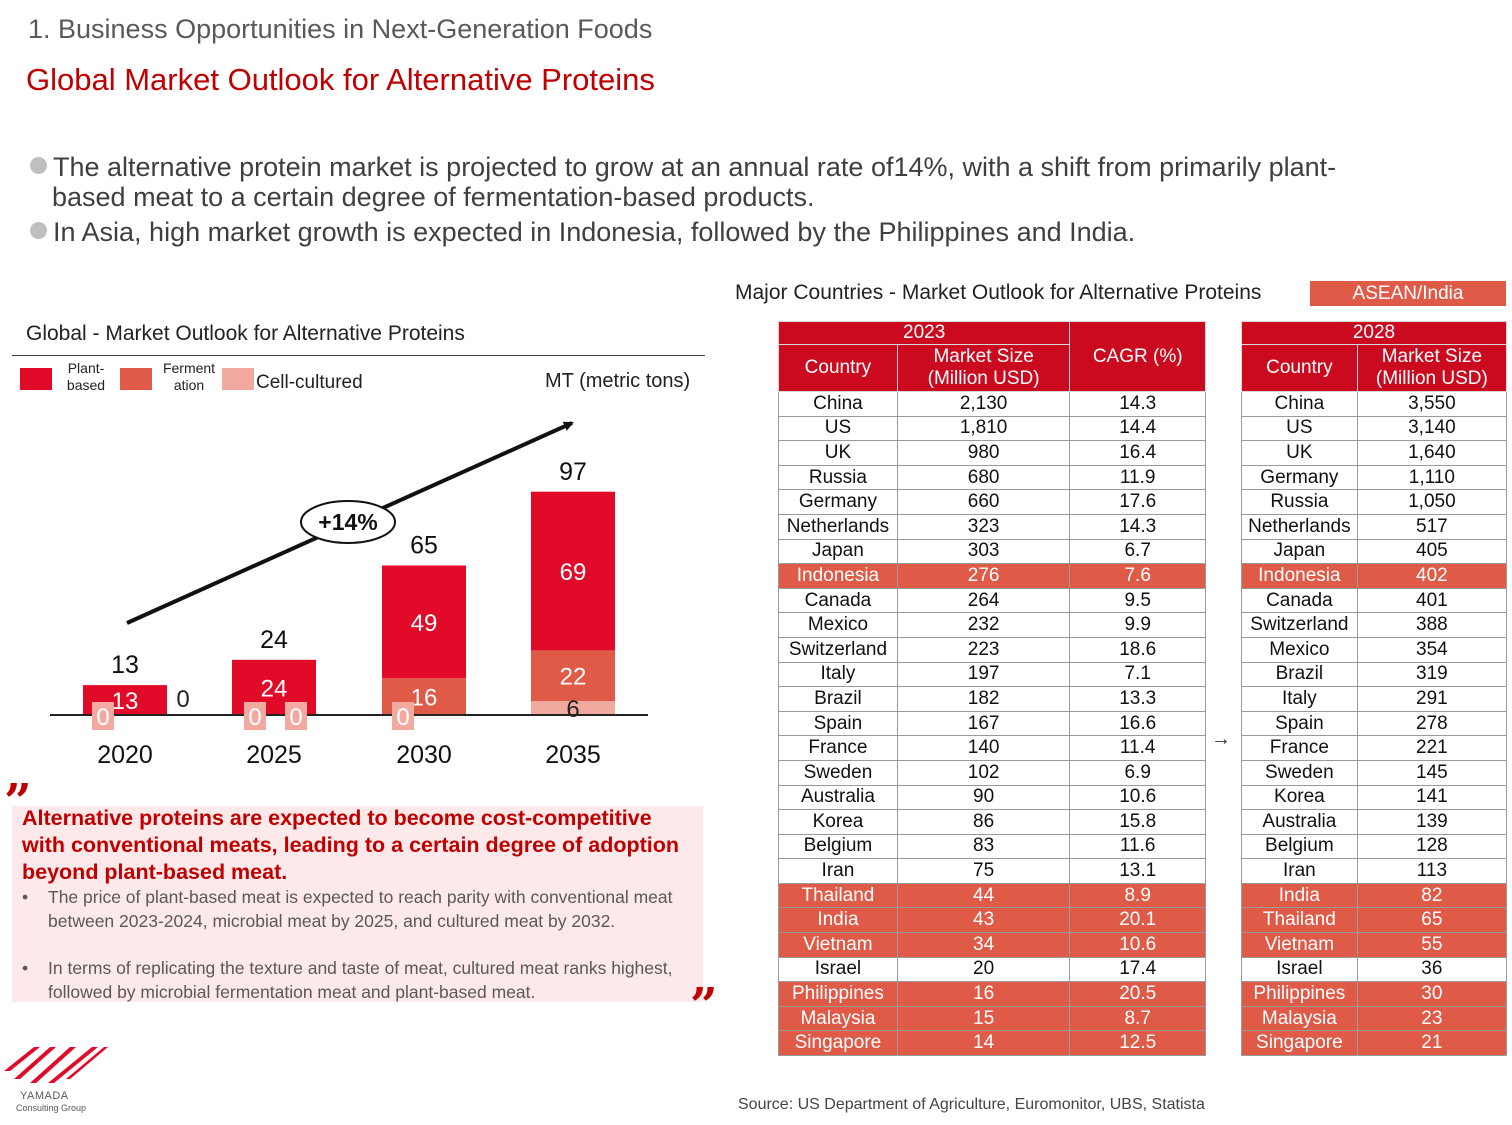  I want to click on cell-size: 388, so click(1432, 625).